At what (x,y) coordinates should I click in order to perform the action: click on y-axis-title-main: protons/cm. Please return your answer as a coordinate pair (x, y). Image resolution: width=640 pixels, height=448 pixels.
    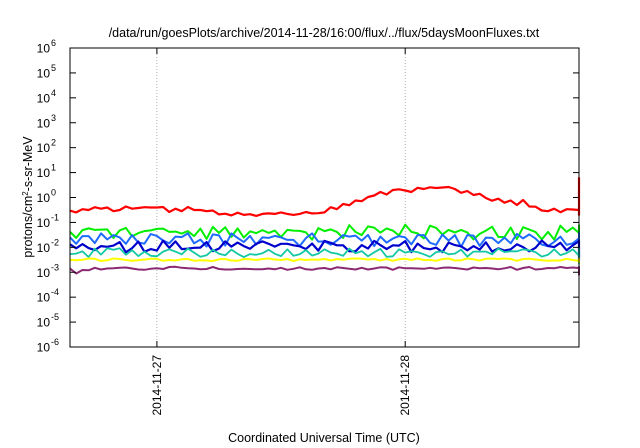
    Looking at the image, I should click on (28, 227).